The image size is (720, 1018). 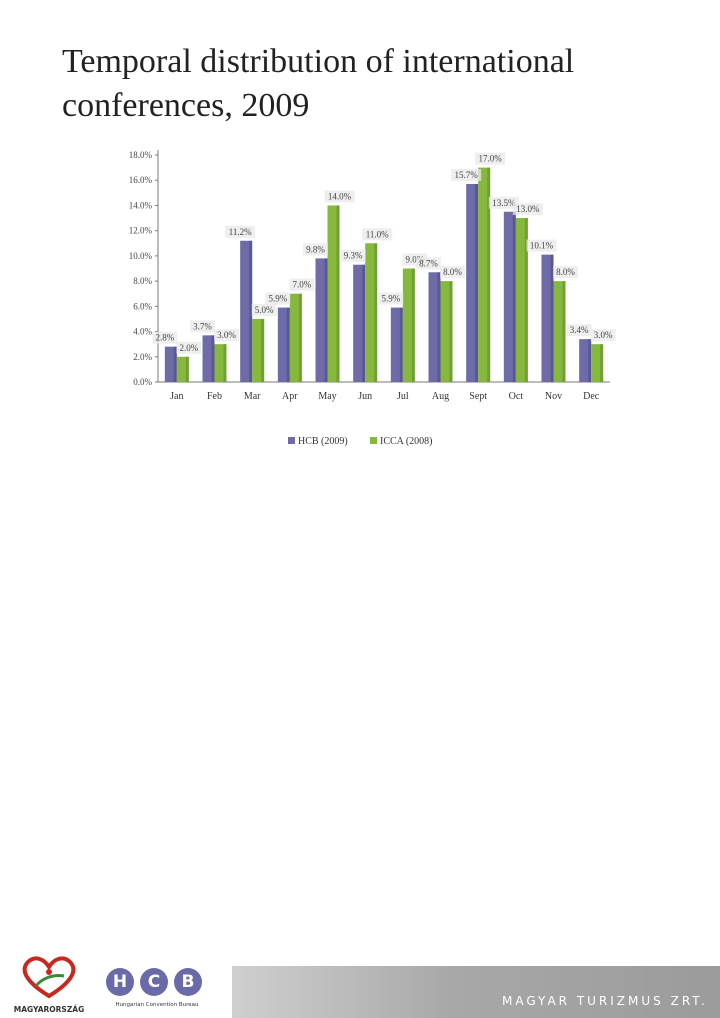 What do you see at coordinates (141, 231) in the screenshot?
I see `y-tick-label: 12.0%` at bounding box center [141, 231].